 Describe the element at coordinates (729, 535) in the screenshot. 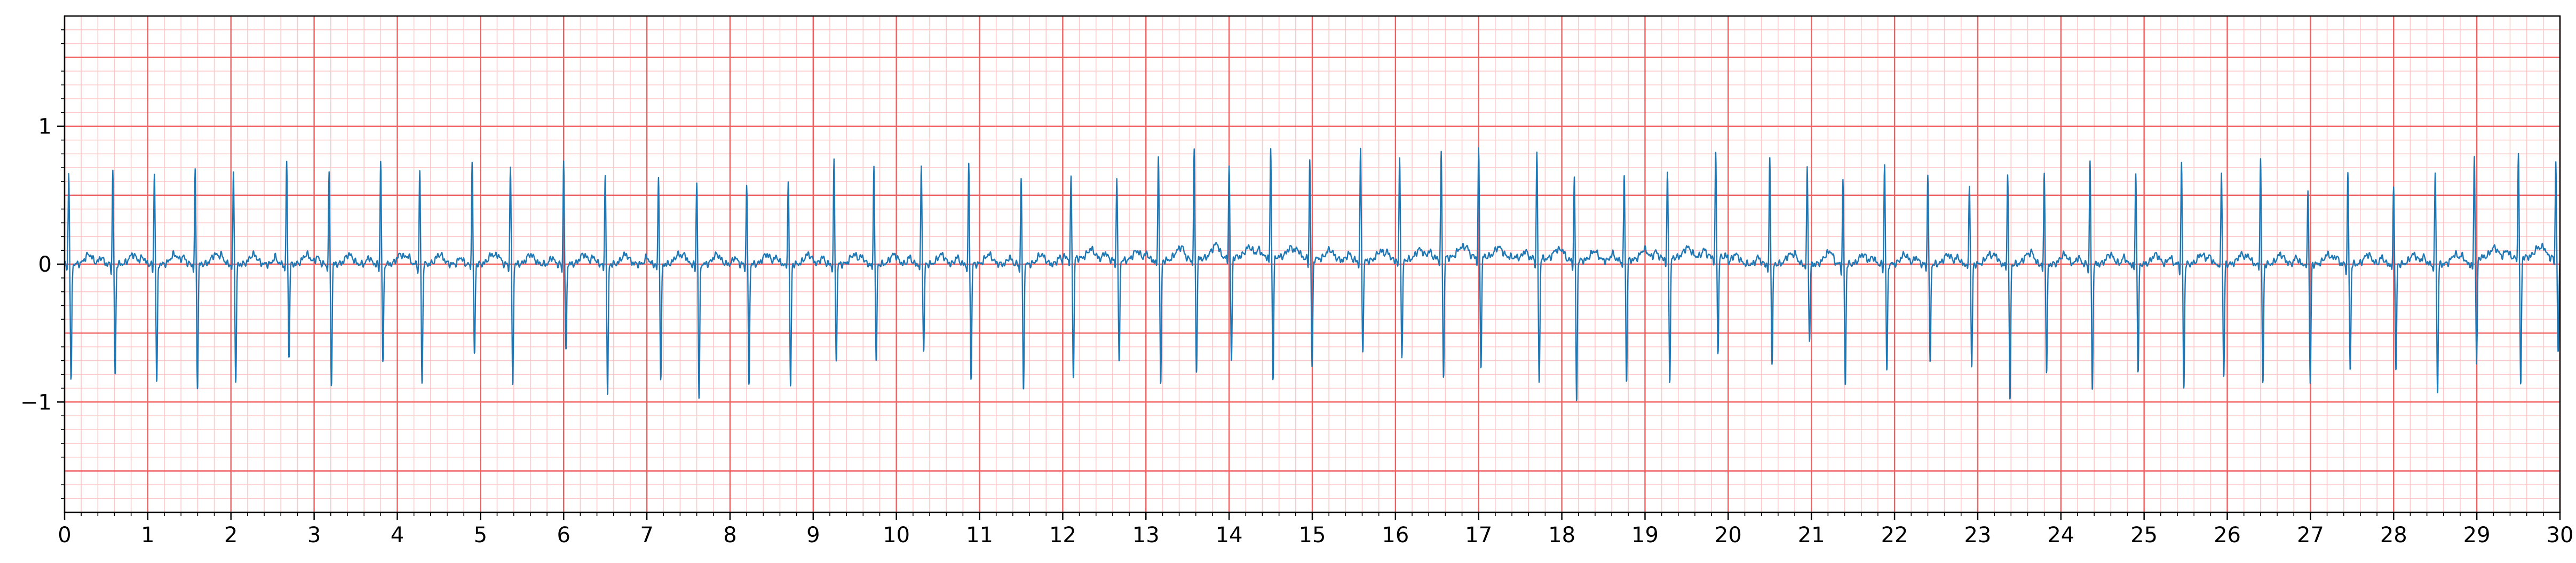

I see `x-tick-label: 8` at that location.